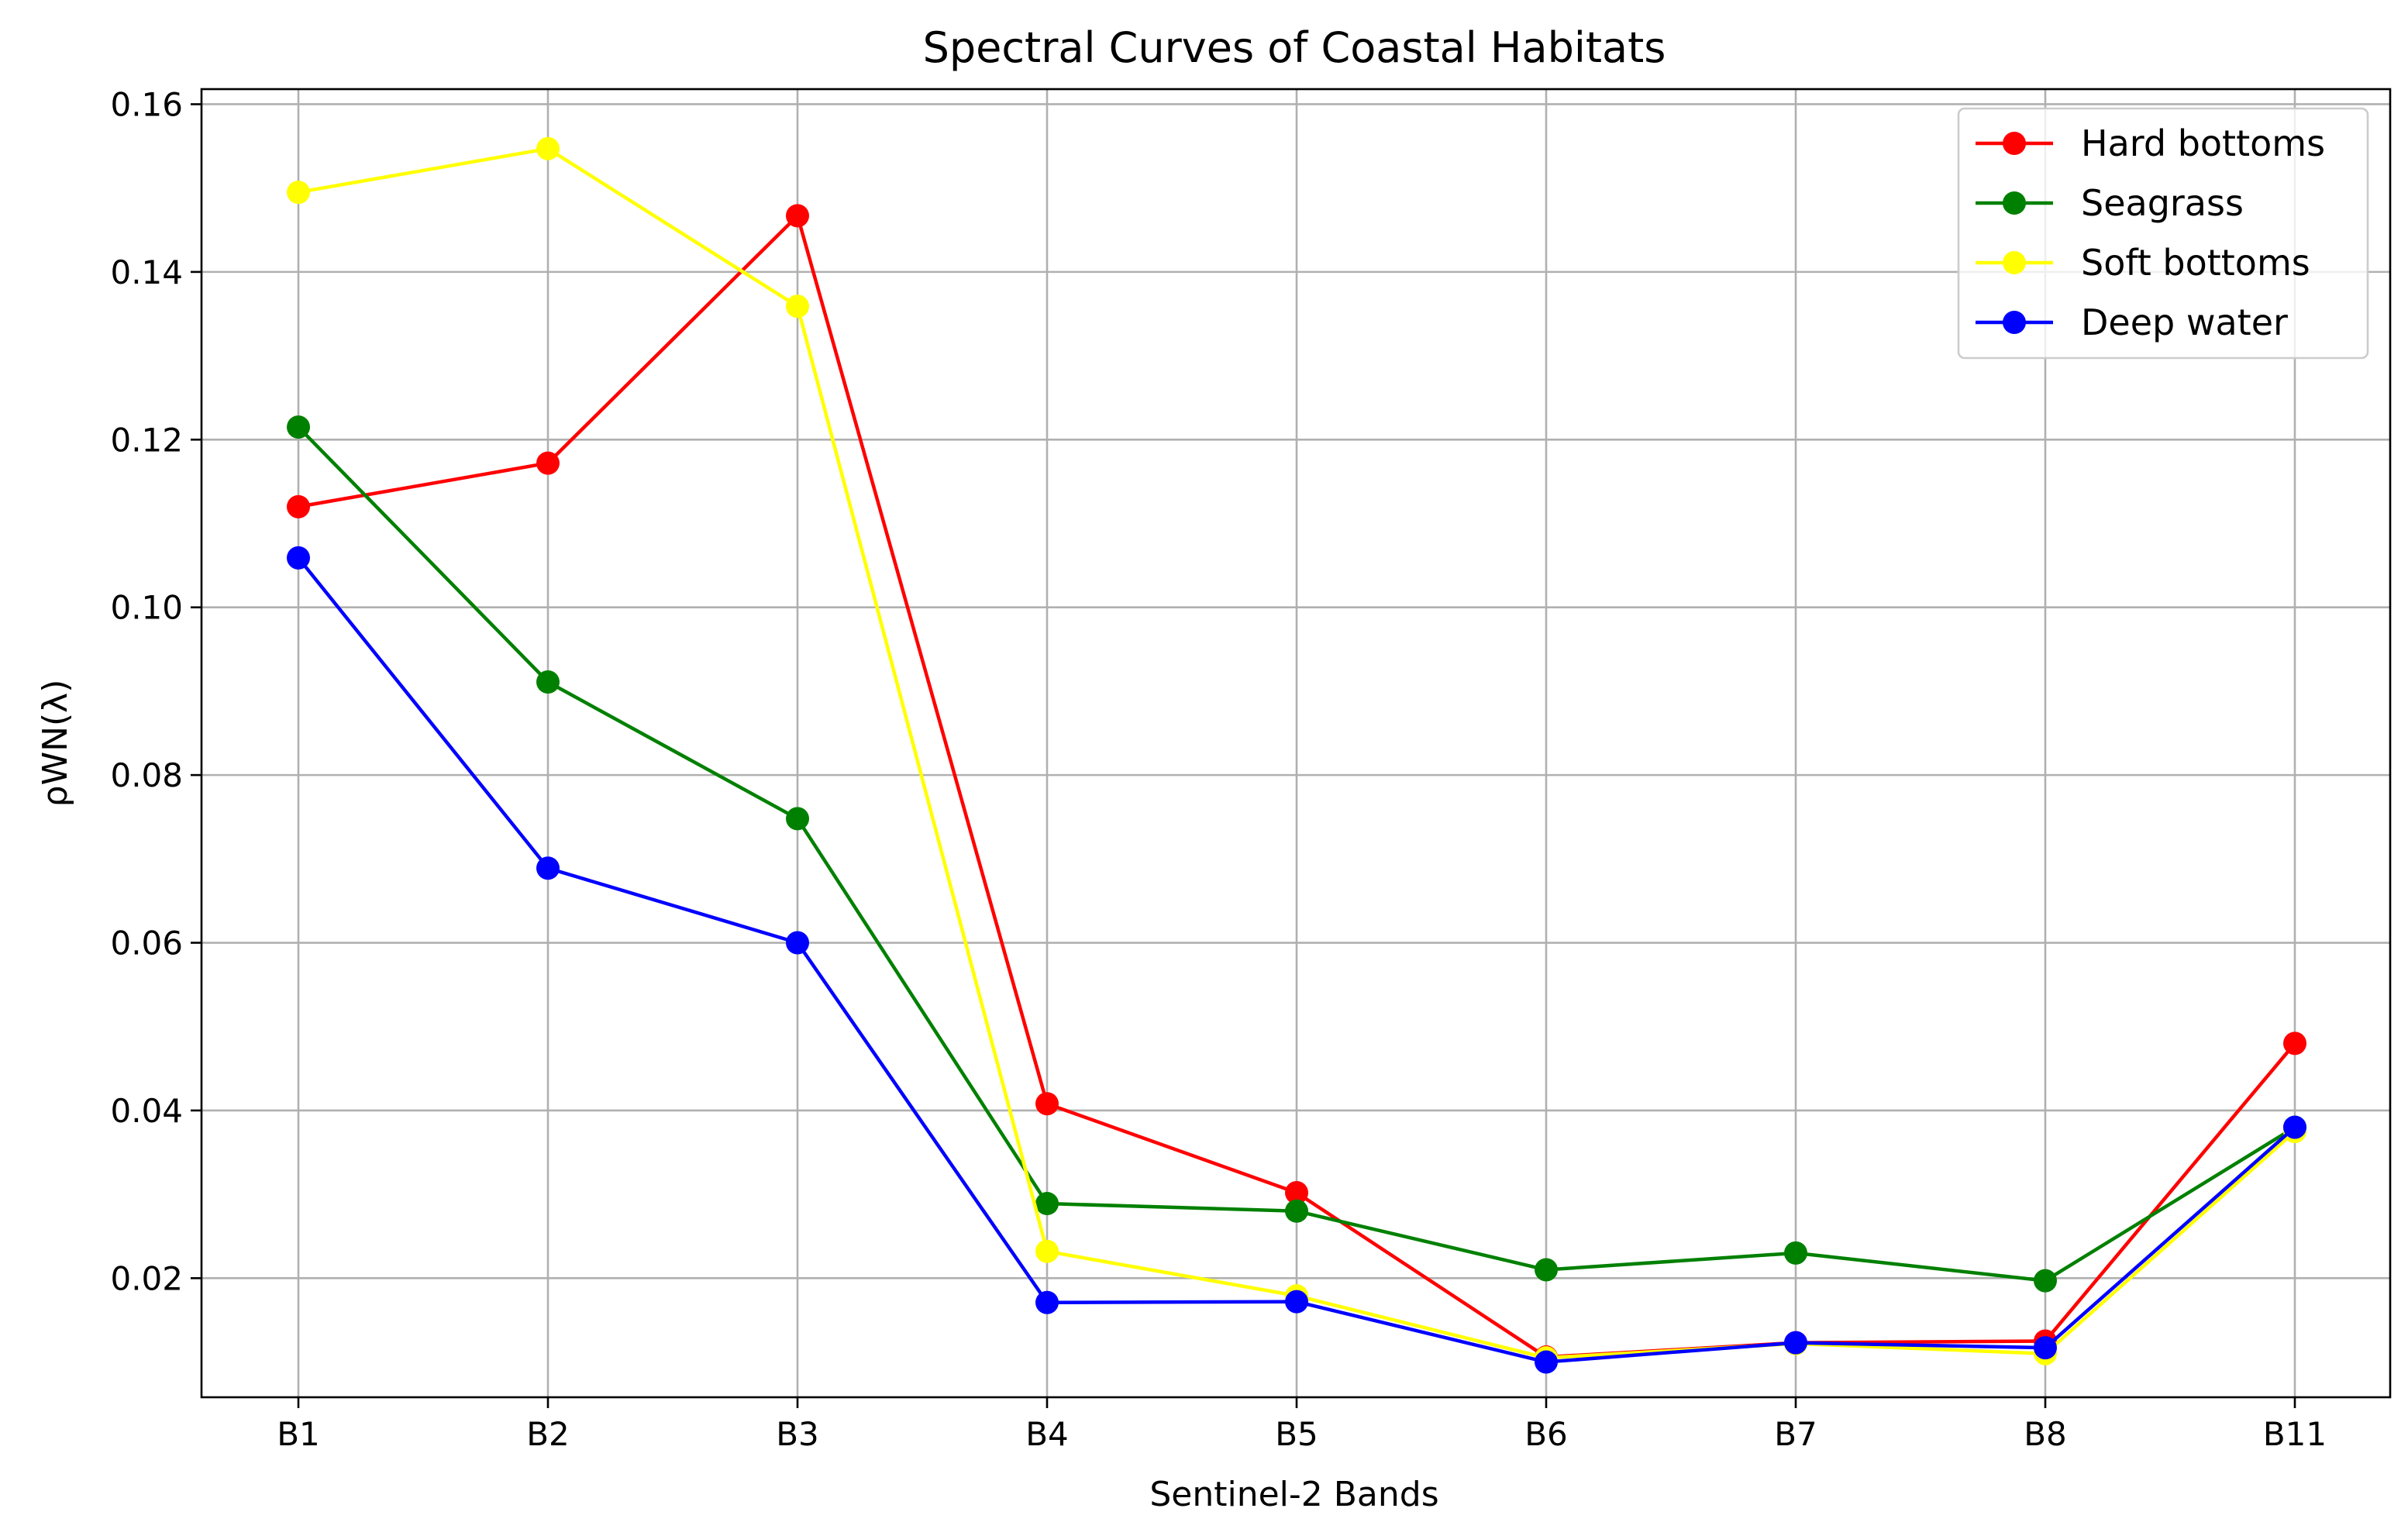 This screenshot has width=2408, height=1529. Describe the element at coordinates (2014, 262) in the screenshot. I see `legend-marker-soft-bottoms` at that location.